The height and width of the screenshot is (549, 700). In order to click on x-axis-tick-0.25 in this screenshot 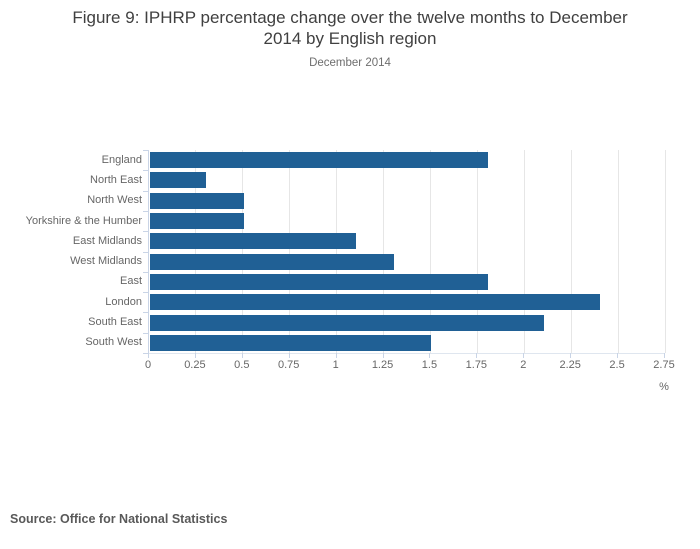, I will do `click(195, 355)`.